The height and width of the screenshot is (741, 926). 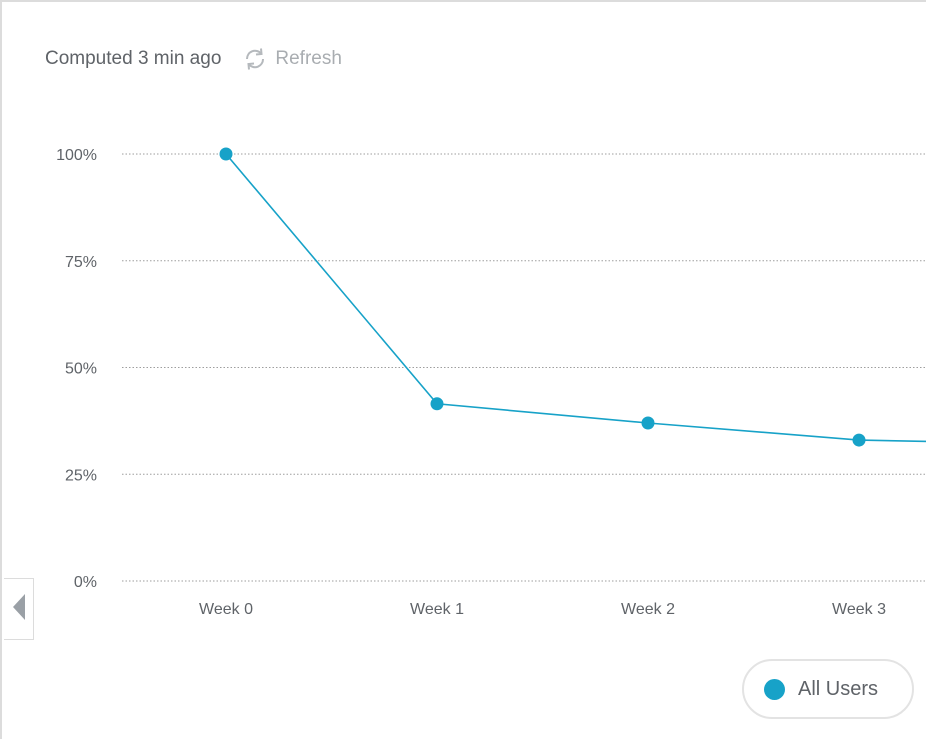 I want to click on x-tick-label: Week 2, so click(x=648, y=609).